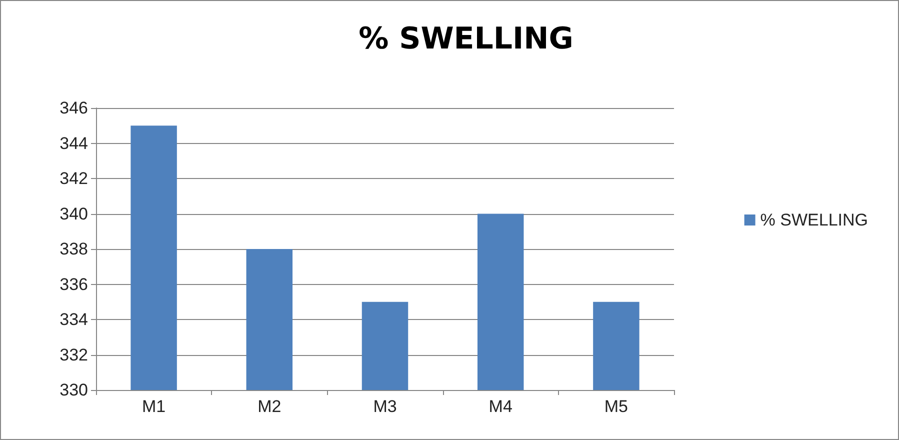 The width and height of the screenshot is (899, 440). What do you see at coordinates (616, 406) in the screenshot?
I see `x-tick-label: M5` at bounding box center [616, 406].